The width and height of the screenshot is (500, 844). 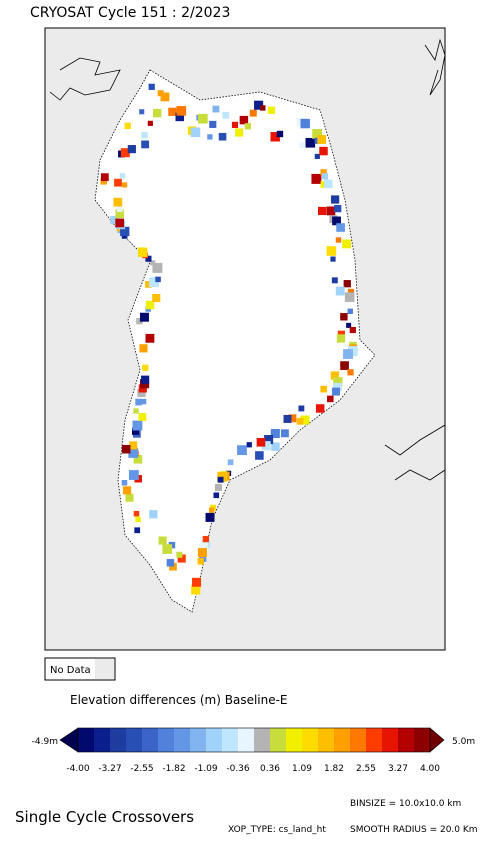 I want to click on colorbar-tick-label: -1.82, so click(x=173, y=769).